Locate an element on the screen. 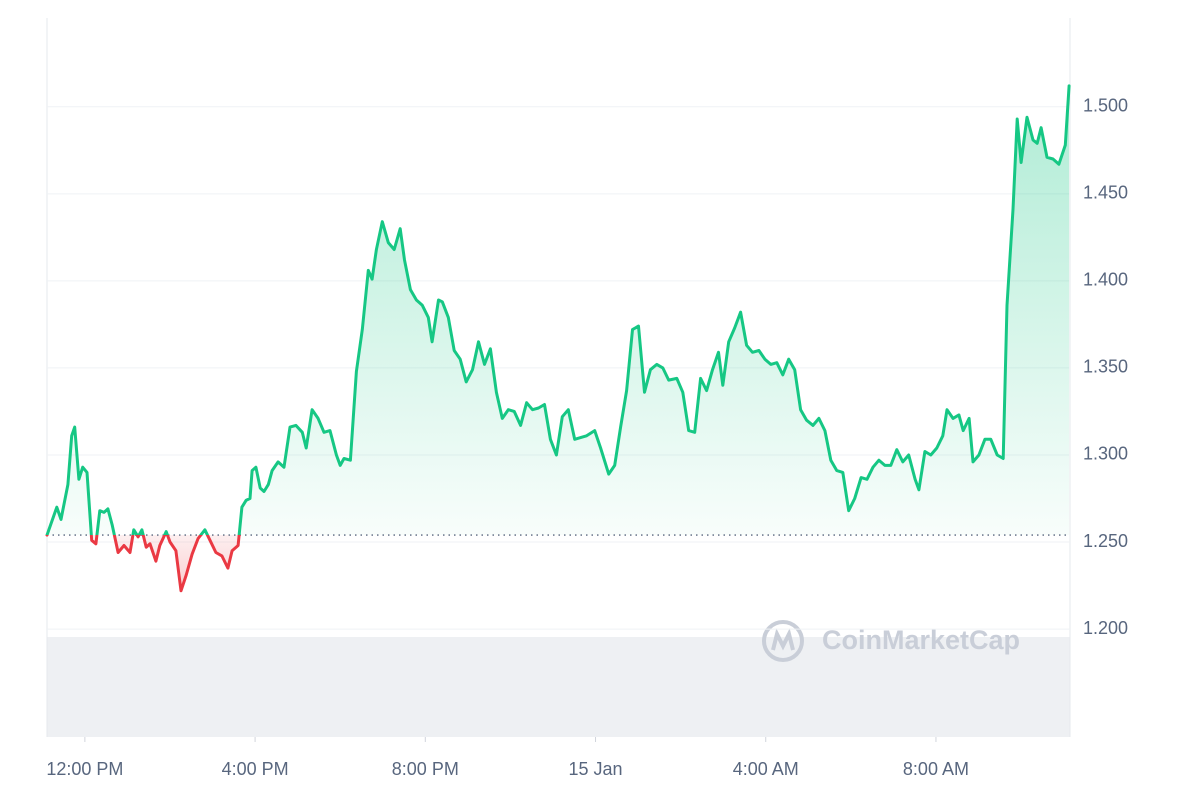 This screenshot has width=1200, height=800. y-tick-label: 1.400 is located at coordinates (1105, 280).